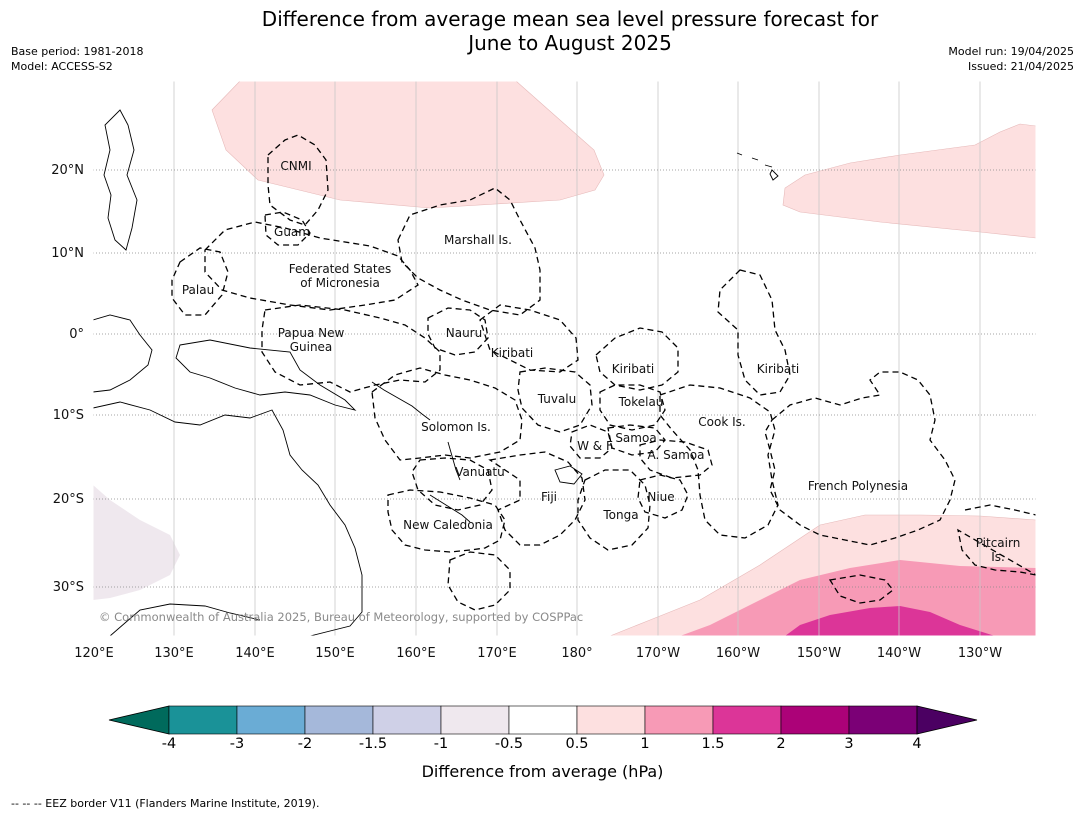 Image resolution: width=1085 pixels, height=816 pixels. What do you see at coordinates (497, 653) in the screenshot?
I see `lon-label-170e: 170°E` at bounding box center [497, 653].